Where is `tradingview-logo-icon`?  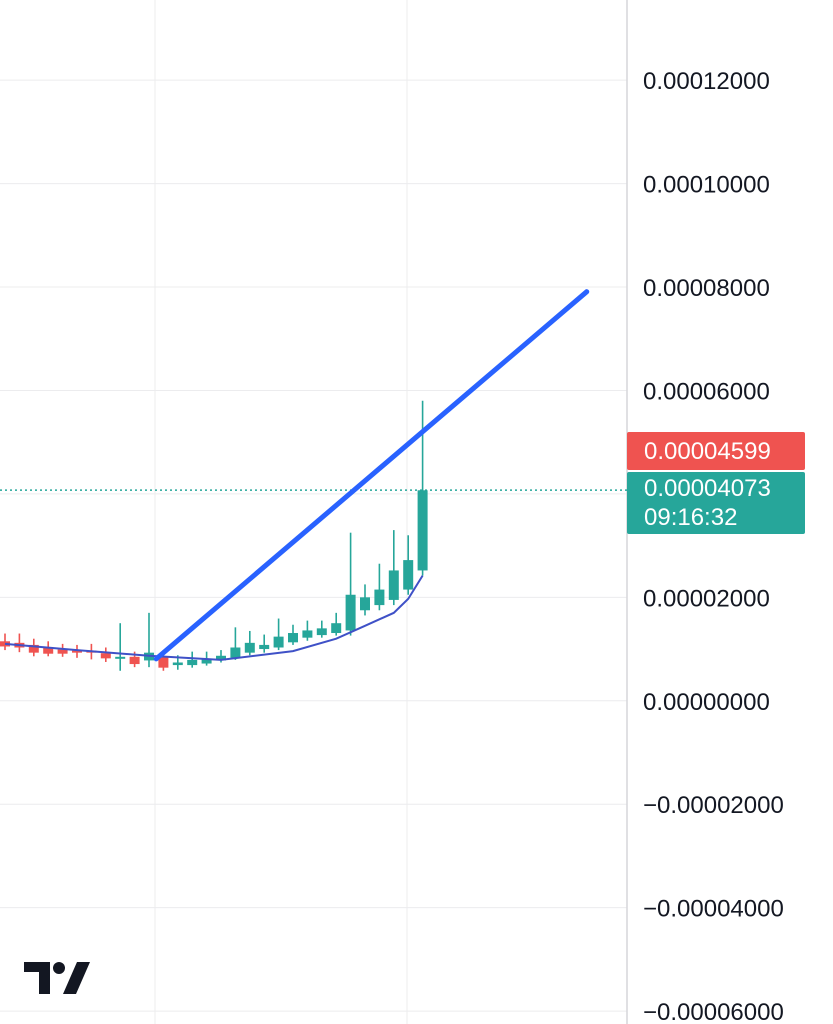 tradingview-logo-icon is located at coordinates (57, 977).